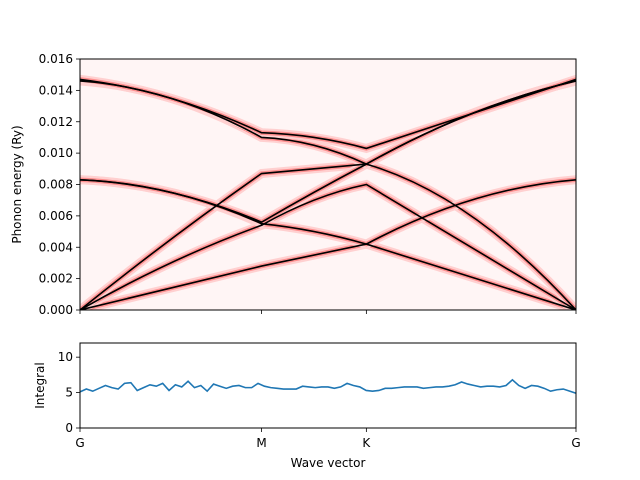 This screenshot has height=480, width=640. What do you see at coordinates (366, 443) in the screenshot?
I see `xtick-label: K` at bounding box center [366, 443].